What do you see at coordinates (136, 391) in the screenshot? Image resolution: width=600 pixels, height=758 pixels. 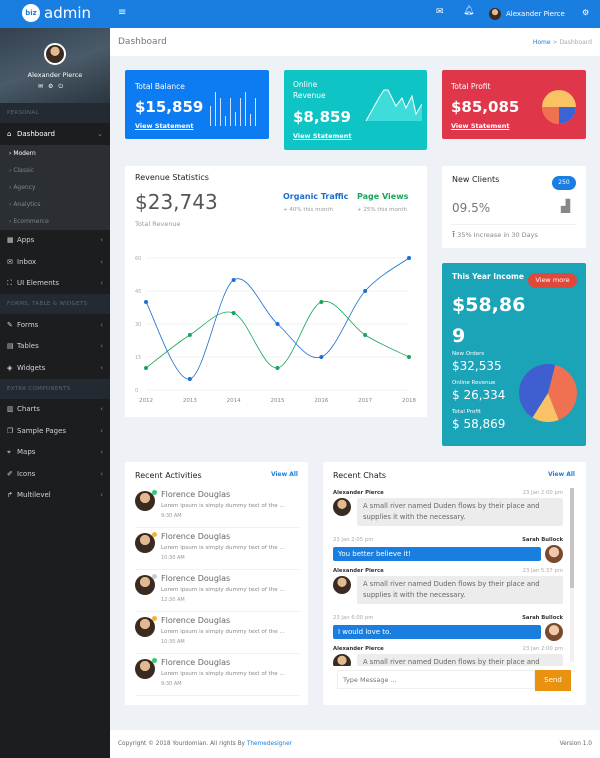 I see `y-tick-label: 0` at bounding box center [136, 391].